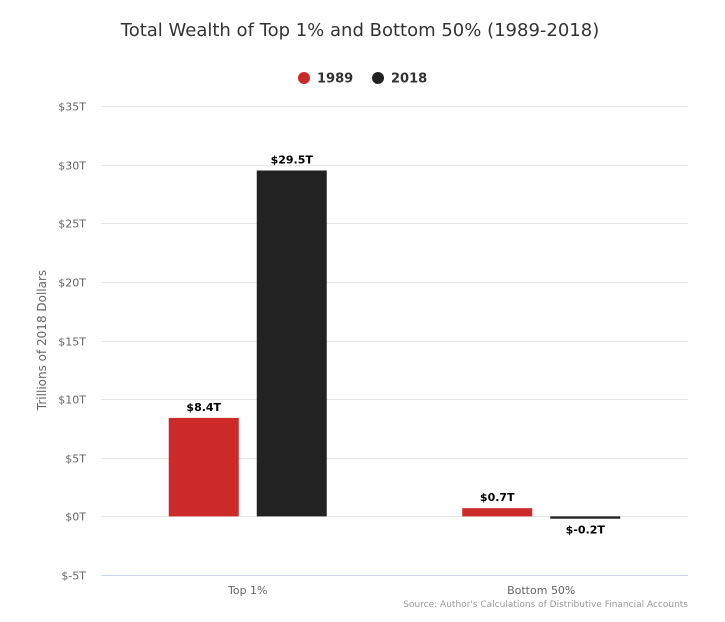 This screenshot has width=725, height=622. I want to click on legend-item: 2018, so click(399, 79).